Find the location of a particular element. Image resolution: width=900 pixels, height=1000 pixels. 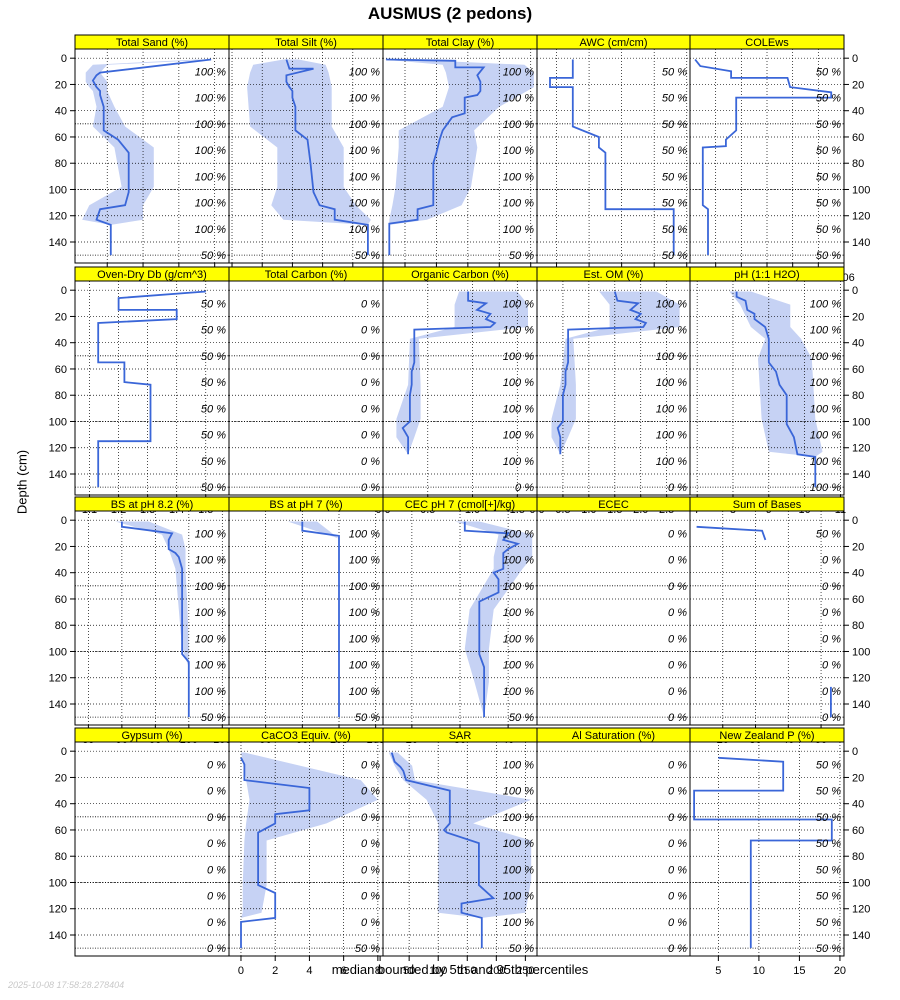

row3-ytick-label-right: 20 is located at coordinates (858, 547).